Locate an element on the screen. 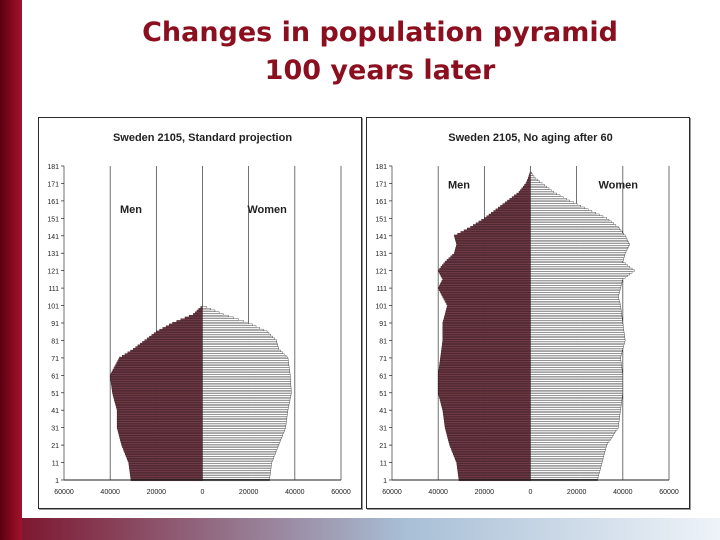 This screenshot has width=720, height=540. chart-1-x-tick-label-1: 40000 is located at coordinates (438, 492).